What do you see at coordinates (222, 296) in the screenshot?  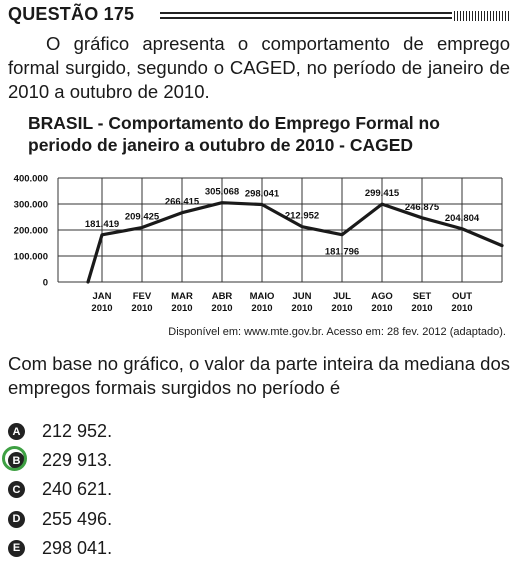 I see `x-tick-label-month: ABR` at bounding box center [222, 296].